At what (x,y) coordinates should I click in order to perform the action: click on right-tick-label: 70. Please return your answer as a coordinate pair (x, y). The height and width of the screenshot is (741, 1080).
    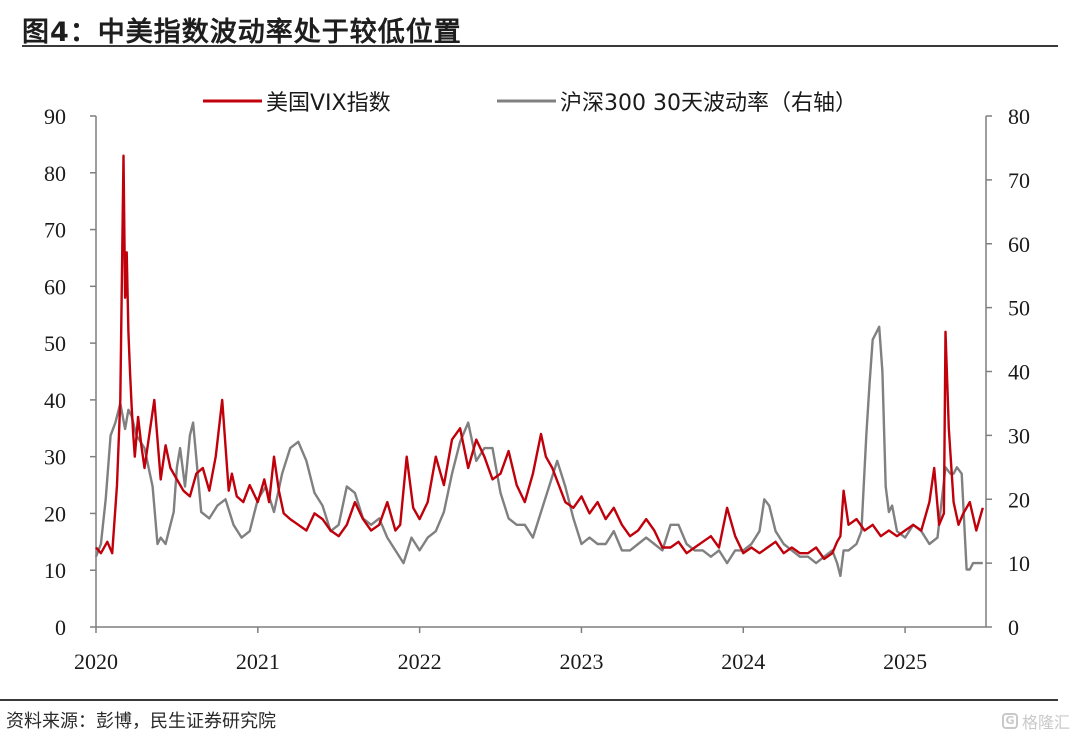
    Looking at the image, I should click on (1019, 180).